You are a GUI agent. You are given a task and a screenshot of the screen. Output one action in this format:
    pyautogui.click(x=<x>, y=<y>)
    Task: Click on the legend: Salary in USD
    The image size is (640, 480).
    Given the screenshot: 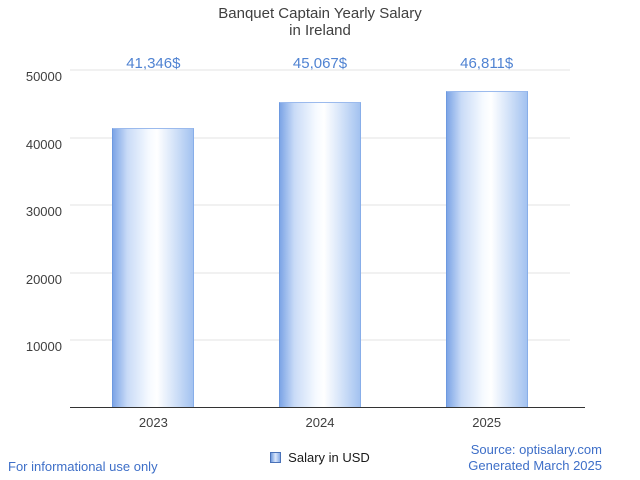 What is the action you would take?
    pyautogui.click(x=320, y=457)
    